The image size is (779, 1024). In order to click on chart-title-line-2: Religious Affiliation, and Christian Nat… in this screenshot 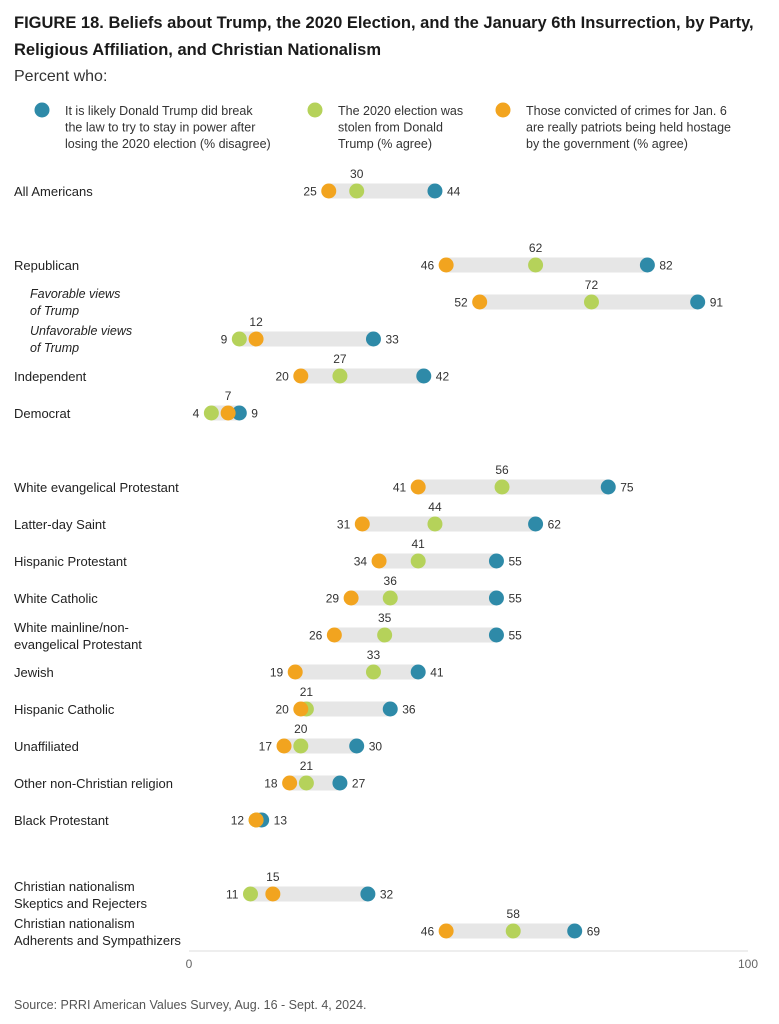, I will do `click(197, 50)`.